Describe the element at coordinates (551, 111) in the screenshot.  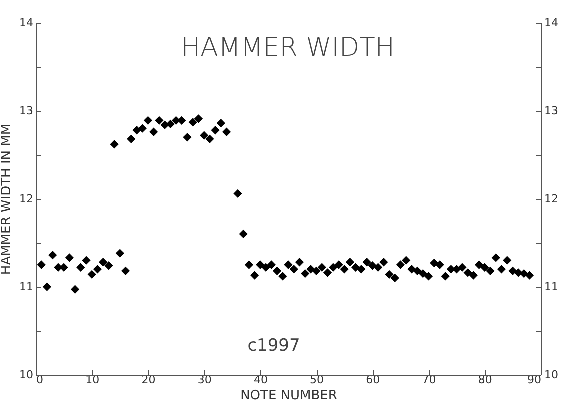
I see `y2-tick-label: 13` at that location.